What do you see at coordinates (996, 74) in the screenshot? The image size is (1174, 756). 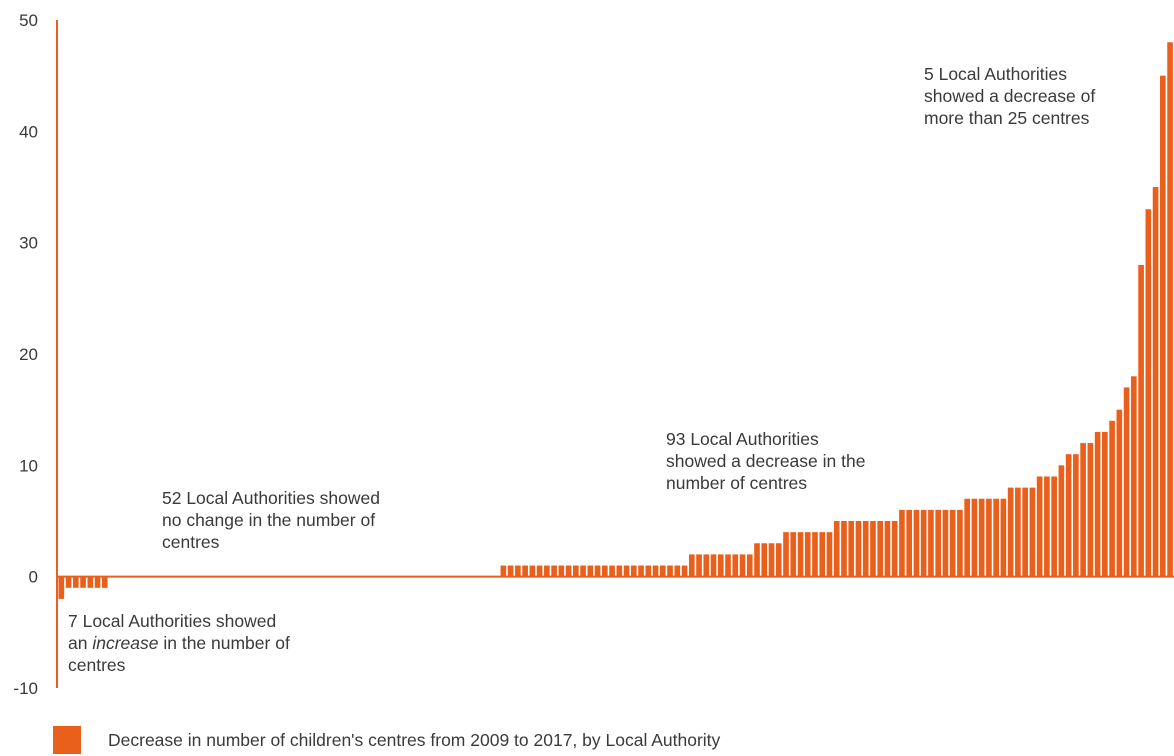 I see `annotation-large-decrease-line-1: 5 Local Authorities` at bounding box center [996, 74].